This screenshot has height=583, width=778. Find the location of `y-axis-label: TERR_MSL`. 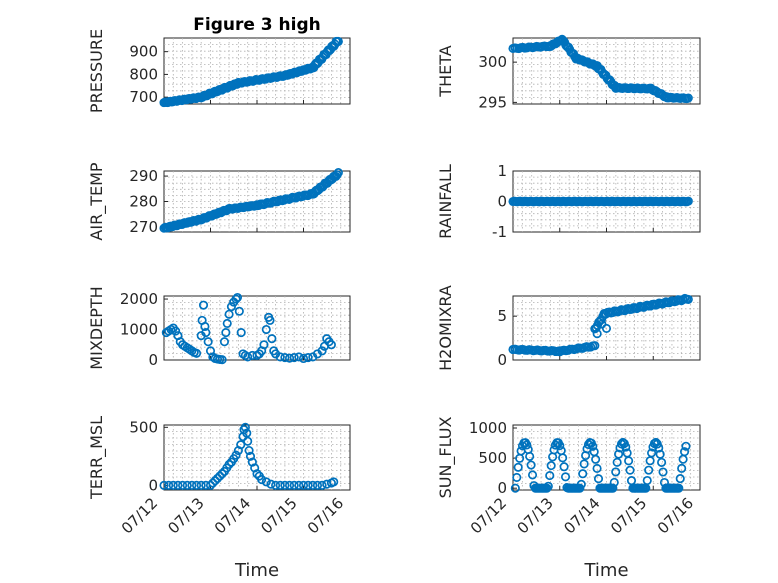

y-axis-label: TERR_MSL is located at coordinates (97, 458).